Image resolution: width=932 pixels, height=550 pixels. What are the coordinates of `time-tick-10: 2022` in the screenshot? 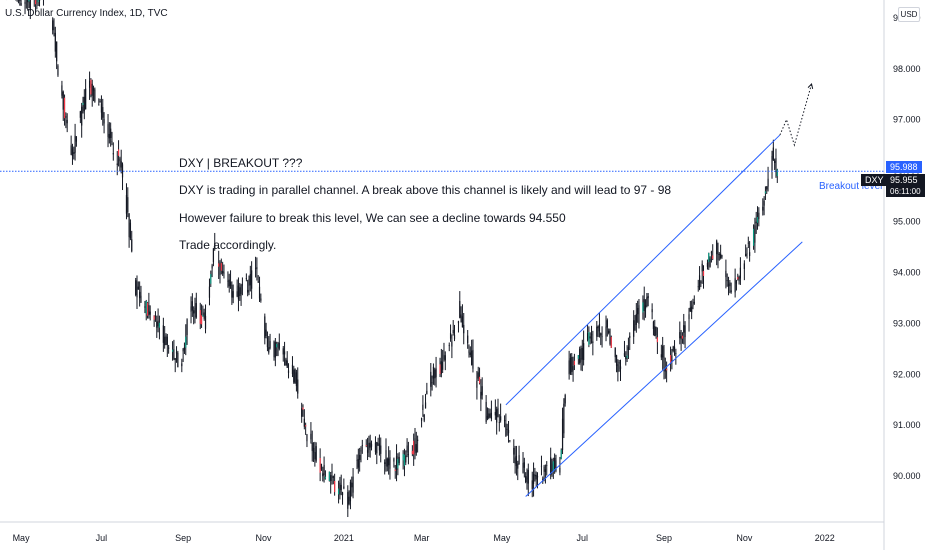 It's located at (825, 538).